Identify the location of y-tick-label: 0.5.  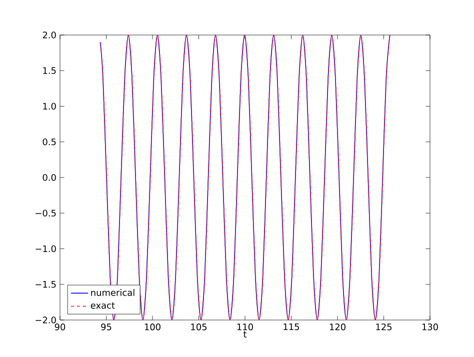
(49, 142).